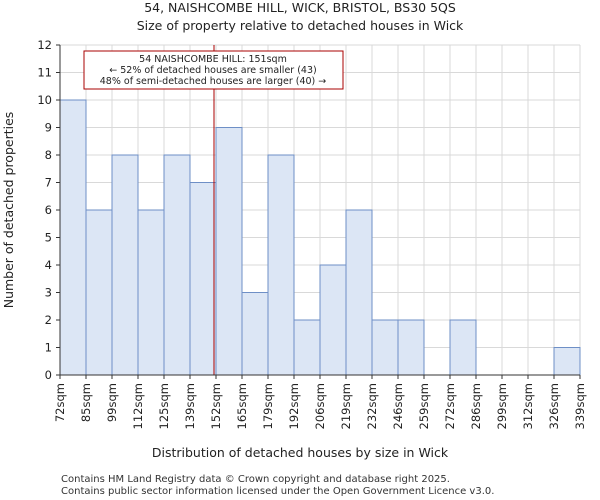 This screenshot has width=600, height=500. I want to click on bar-99sqm, so click(125, 265).